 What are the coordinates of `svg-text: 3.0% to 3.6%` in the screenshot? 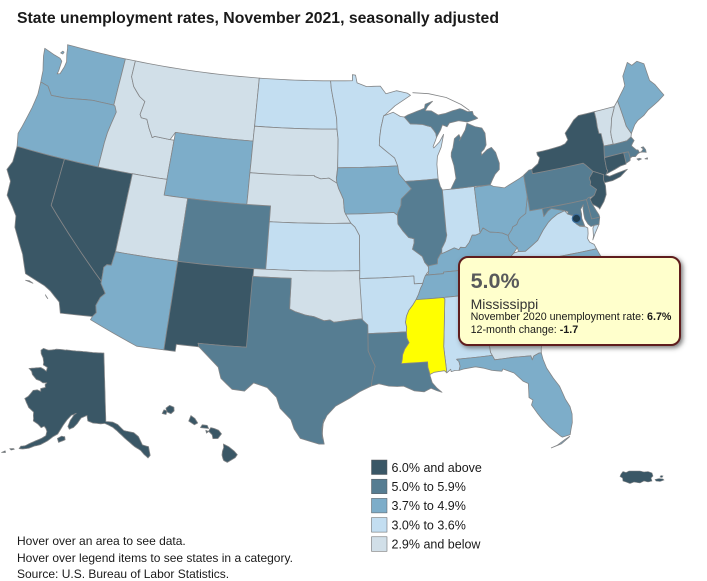 It's located at (429, 525).